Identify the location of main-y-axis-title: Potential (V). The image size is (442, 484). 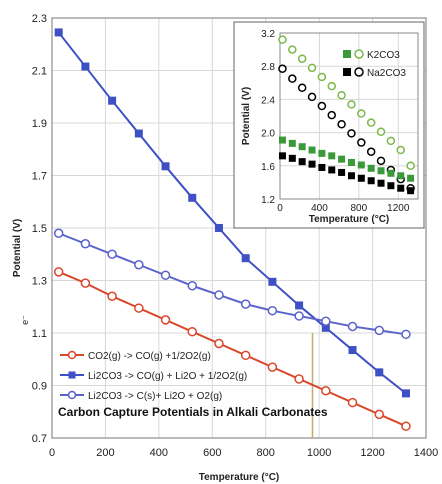
(17, 248).